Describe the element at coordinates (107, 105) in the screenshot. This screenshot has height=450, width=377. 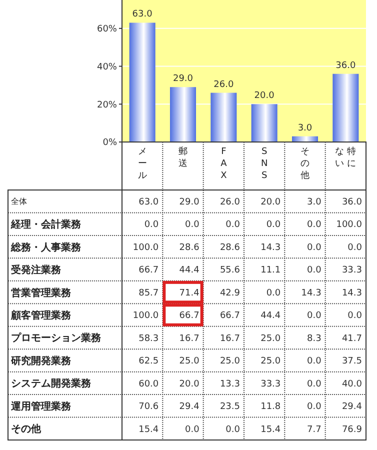
I see `y-tick-label: 20%` at that location.